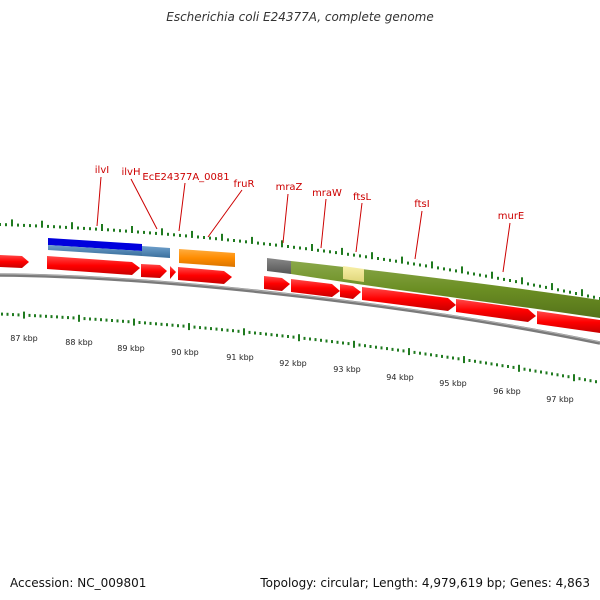 The image size is (600, 600). I want to click on gene-label-ftsI: ftsI, so click(421, 204).